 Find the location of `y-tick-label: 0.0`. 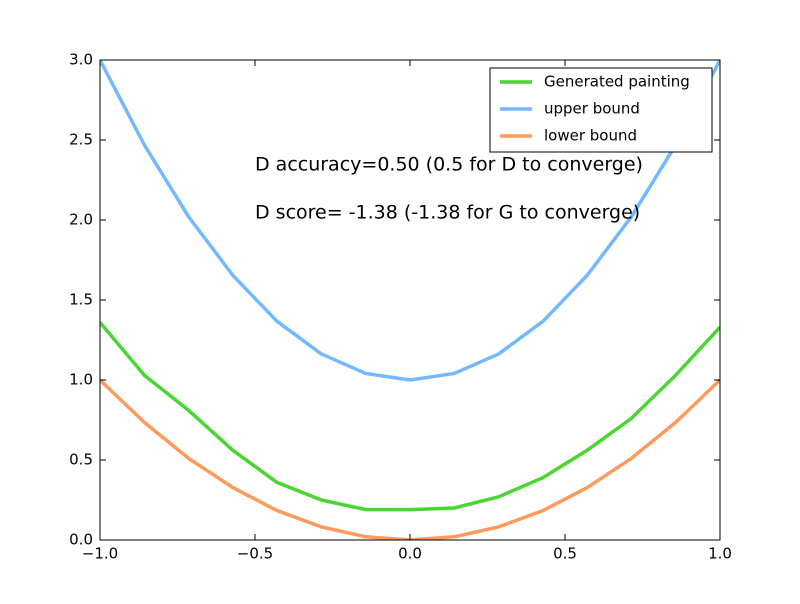

y-tick-label: 0.0 is located at coordinates (81, 540).